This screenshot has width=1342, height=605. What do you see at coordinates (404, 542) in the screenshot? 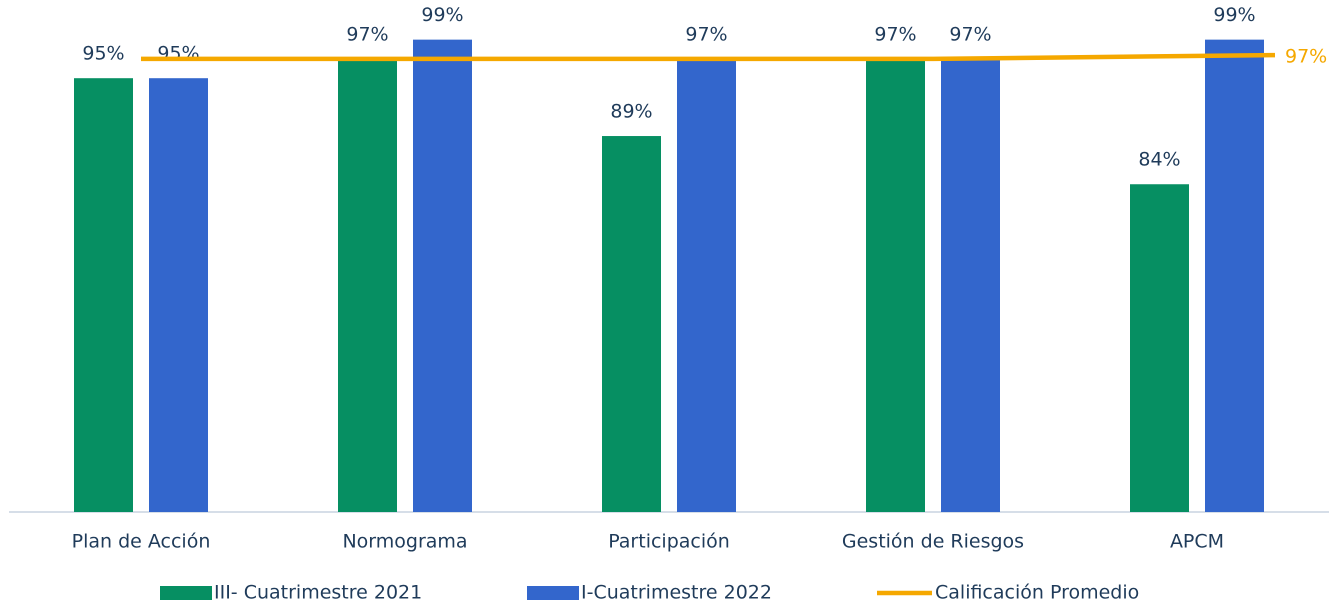
I see `x-tick-label: Normograma` at bounding box center [404, 542].